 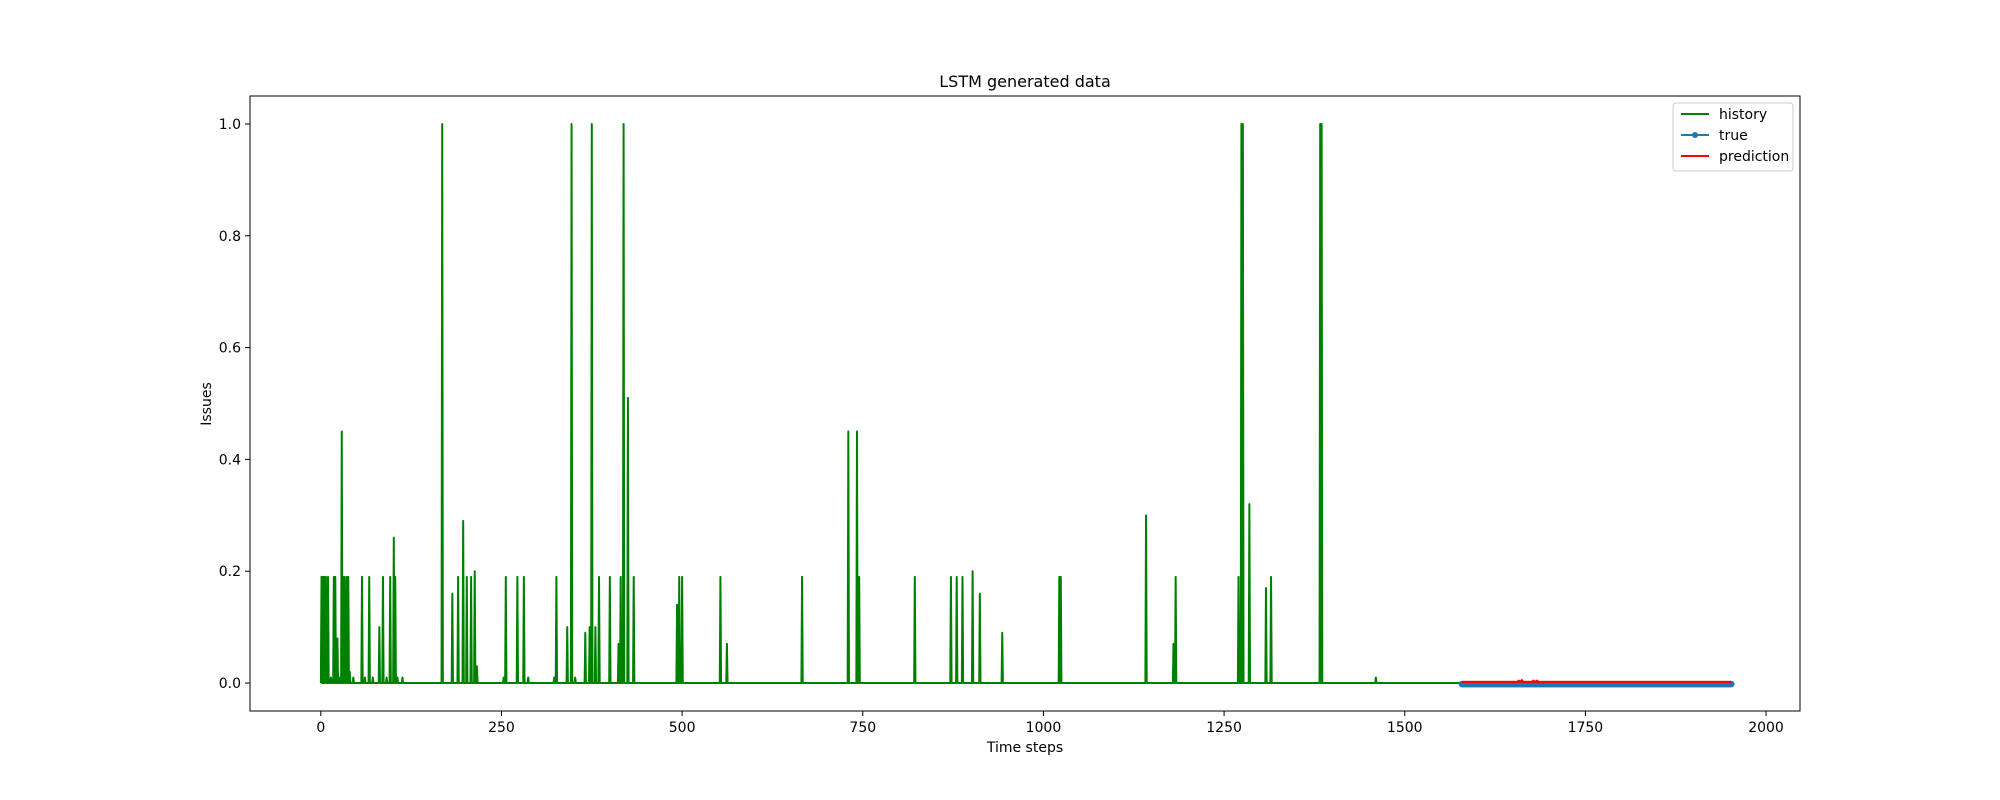 What do you see at coordinates (1025, 81) in the screenshot?
I see `chart-title: LSTM generated data` at bounding box center [1025, 81].